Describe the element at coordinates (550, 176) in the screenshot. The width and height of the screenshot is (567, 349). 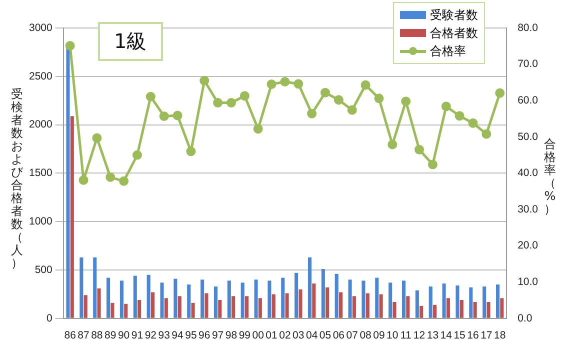
I see `y2-axis-title: 合格率（%）` at that location.